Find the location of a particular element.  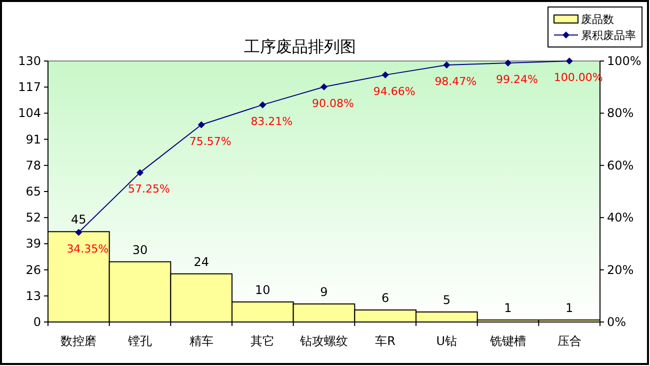

y-tick-label: 0 is located at coordinates (37, 322).